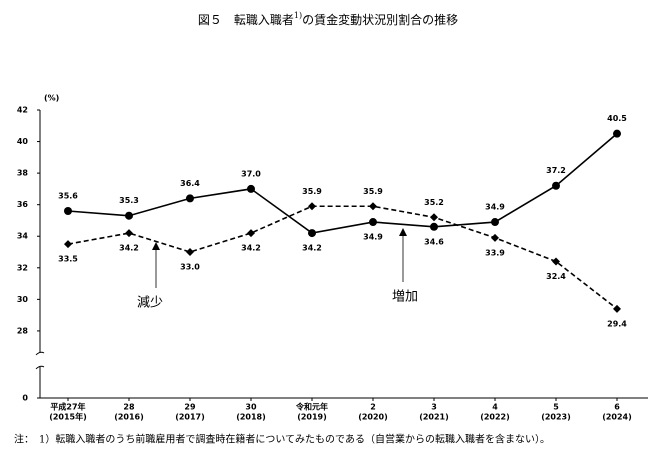 The width and height of the screenshot is (656, 464). What do you see at coordinates (495, 252) in the screenshot?
I see `data-label: 33.9` at bounding box center [495, 252].